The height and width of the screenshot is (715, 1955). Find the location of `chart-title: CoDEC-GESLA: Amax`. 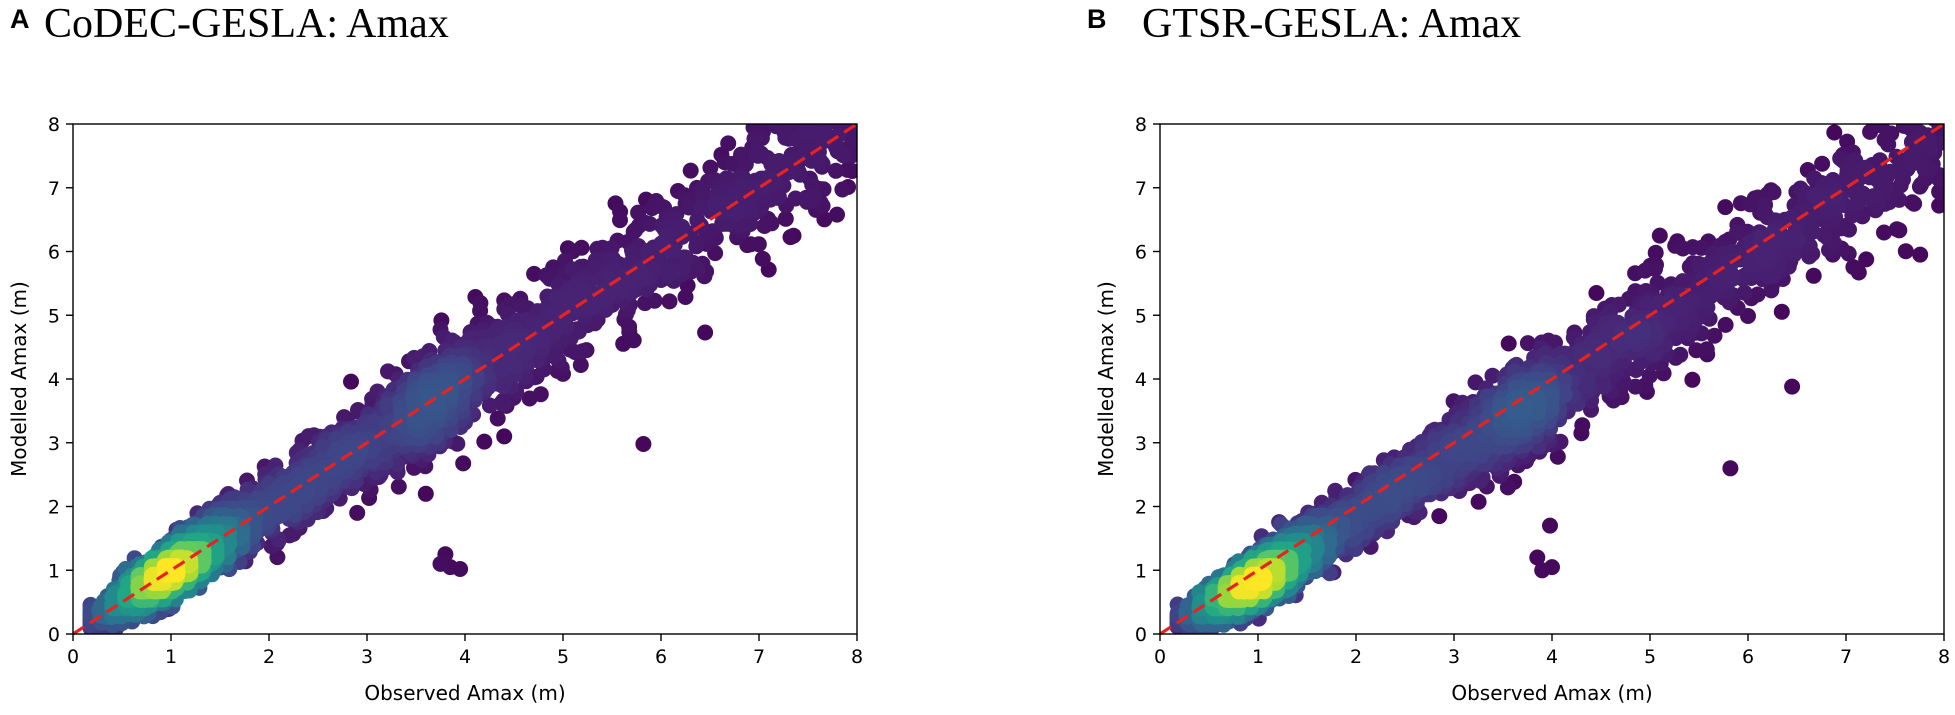

chart-title: CoDEC-GESLA: Amax is located at coordinates (246, 24).